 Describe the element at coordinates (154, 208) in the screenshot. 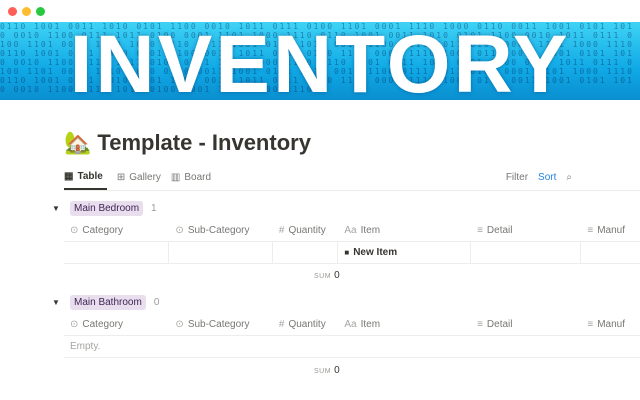

I see `group-count: 1` at that location.